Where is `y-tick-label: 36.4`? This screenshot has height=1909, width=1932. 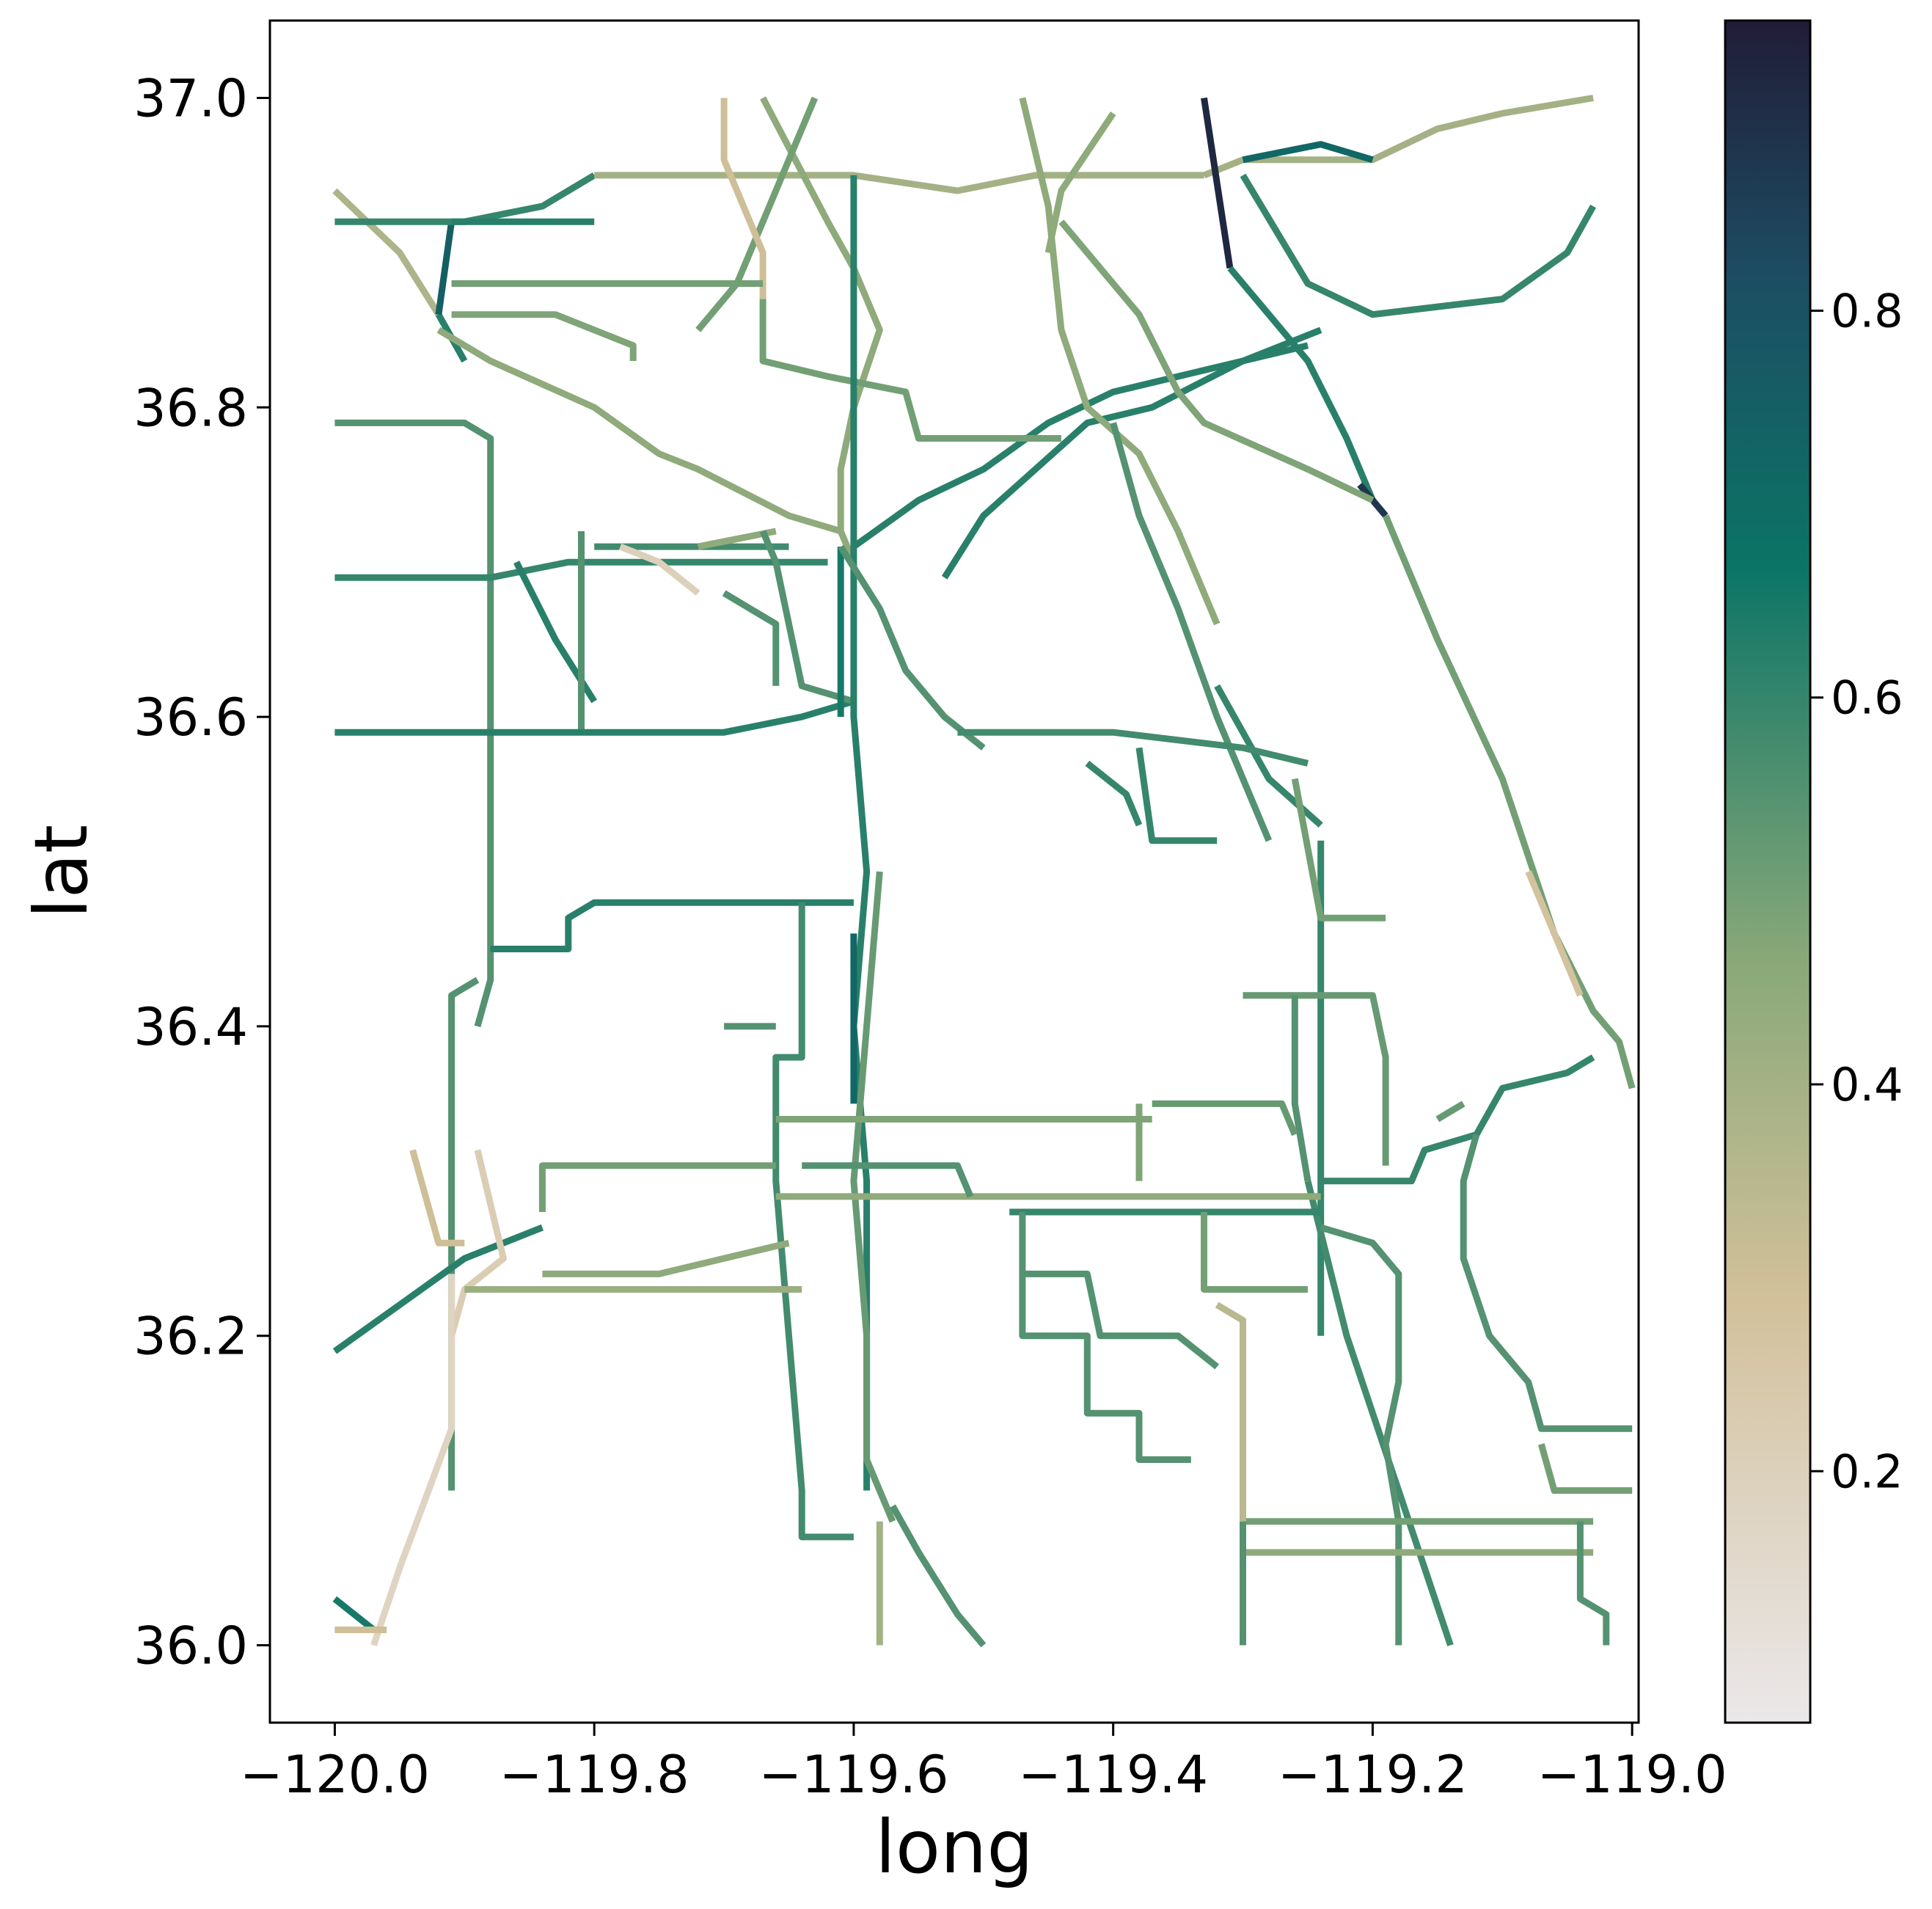
y-tick-label: 36.4 is located at coordinates (190, 1027).